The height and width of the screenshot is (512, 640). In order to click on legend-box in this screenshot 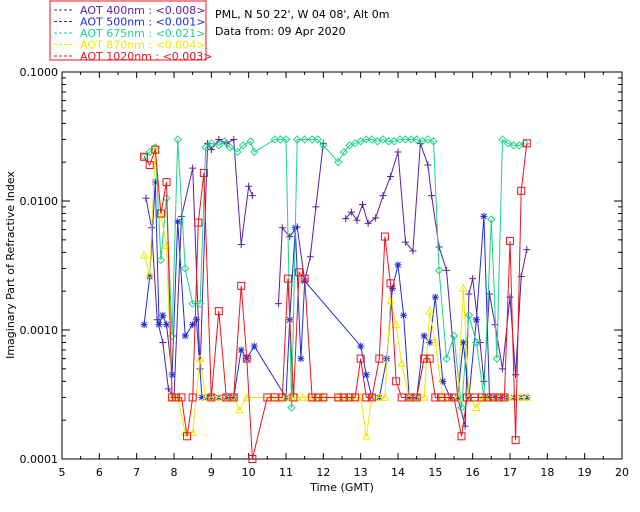, I will do `click(128, 30)`.